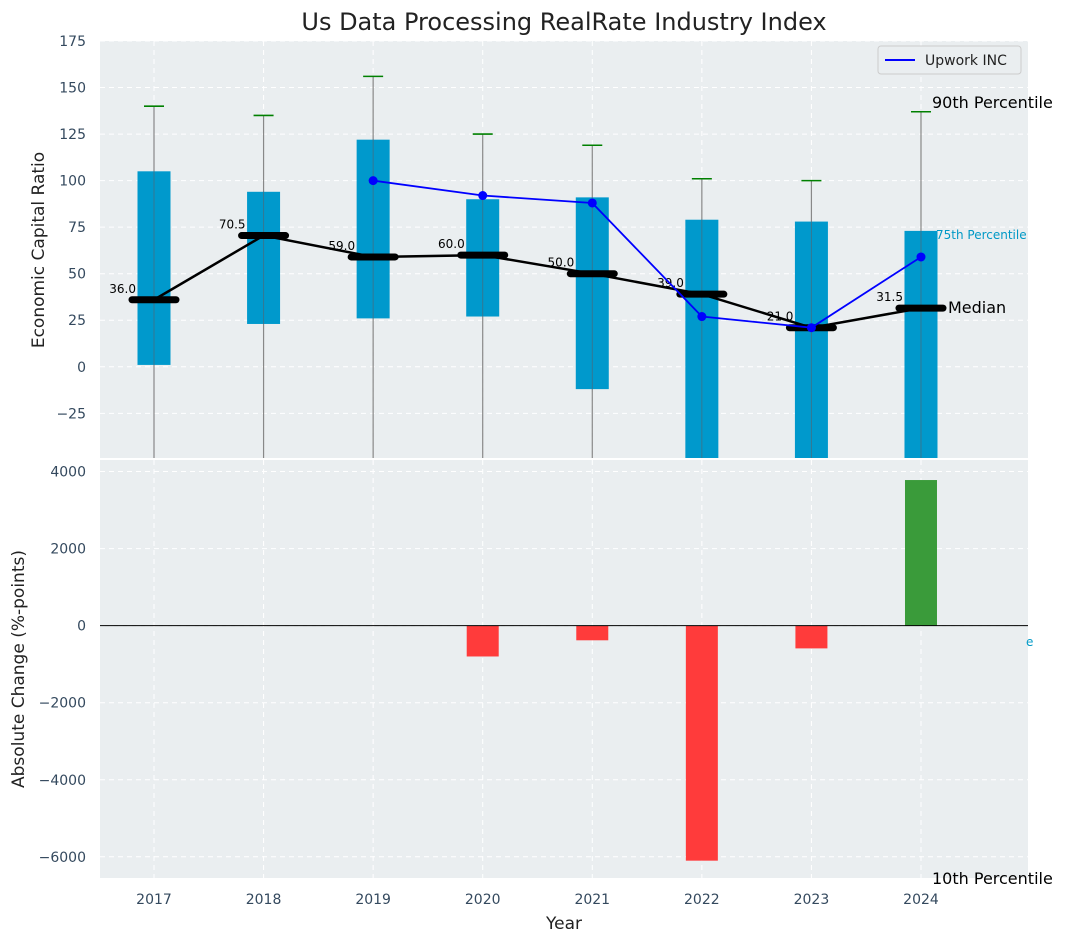 The height and width of the screenshot is (942, 1067). I want to click on change-bar-2023, so click(811, 637).